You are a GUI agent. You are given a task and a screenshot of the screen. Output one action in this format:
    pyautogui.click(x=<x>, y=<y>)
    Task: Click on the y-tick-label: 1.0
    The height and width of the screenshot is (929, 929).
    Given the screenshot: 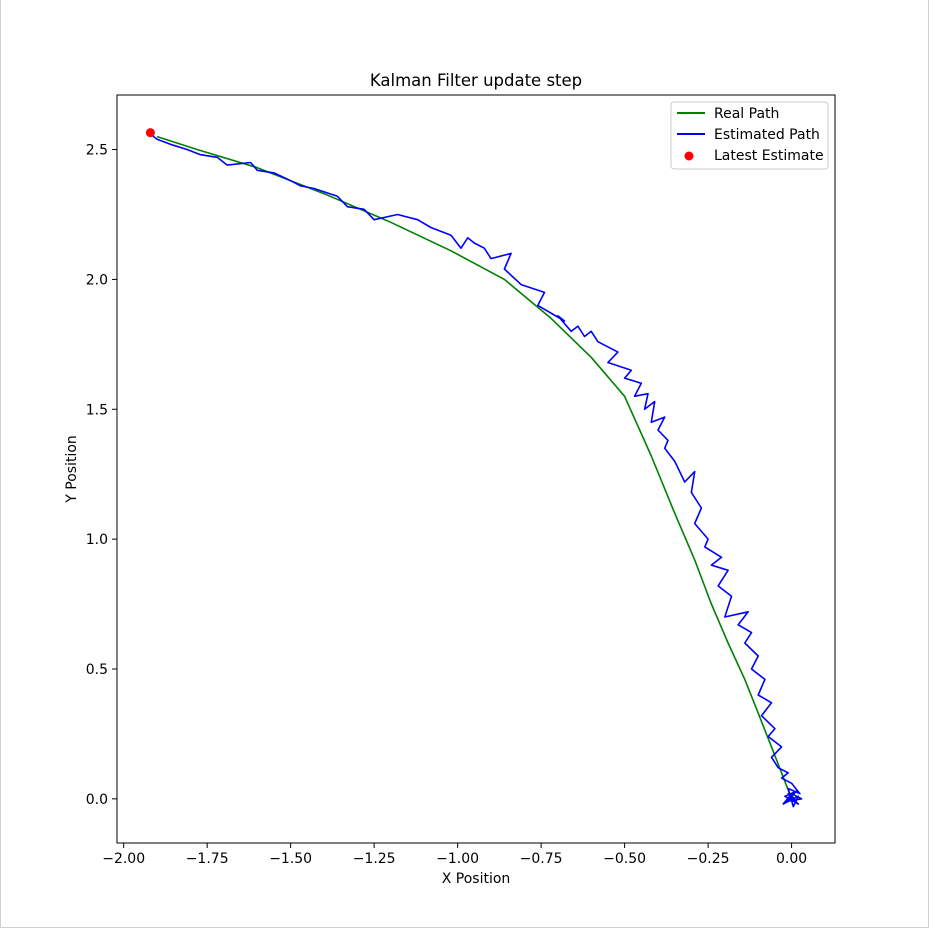 What is the action you would take?
    pyautogui.click(x=97, y=540)
    